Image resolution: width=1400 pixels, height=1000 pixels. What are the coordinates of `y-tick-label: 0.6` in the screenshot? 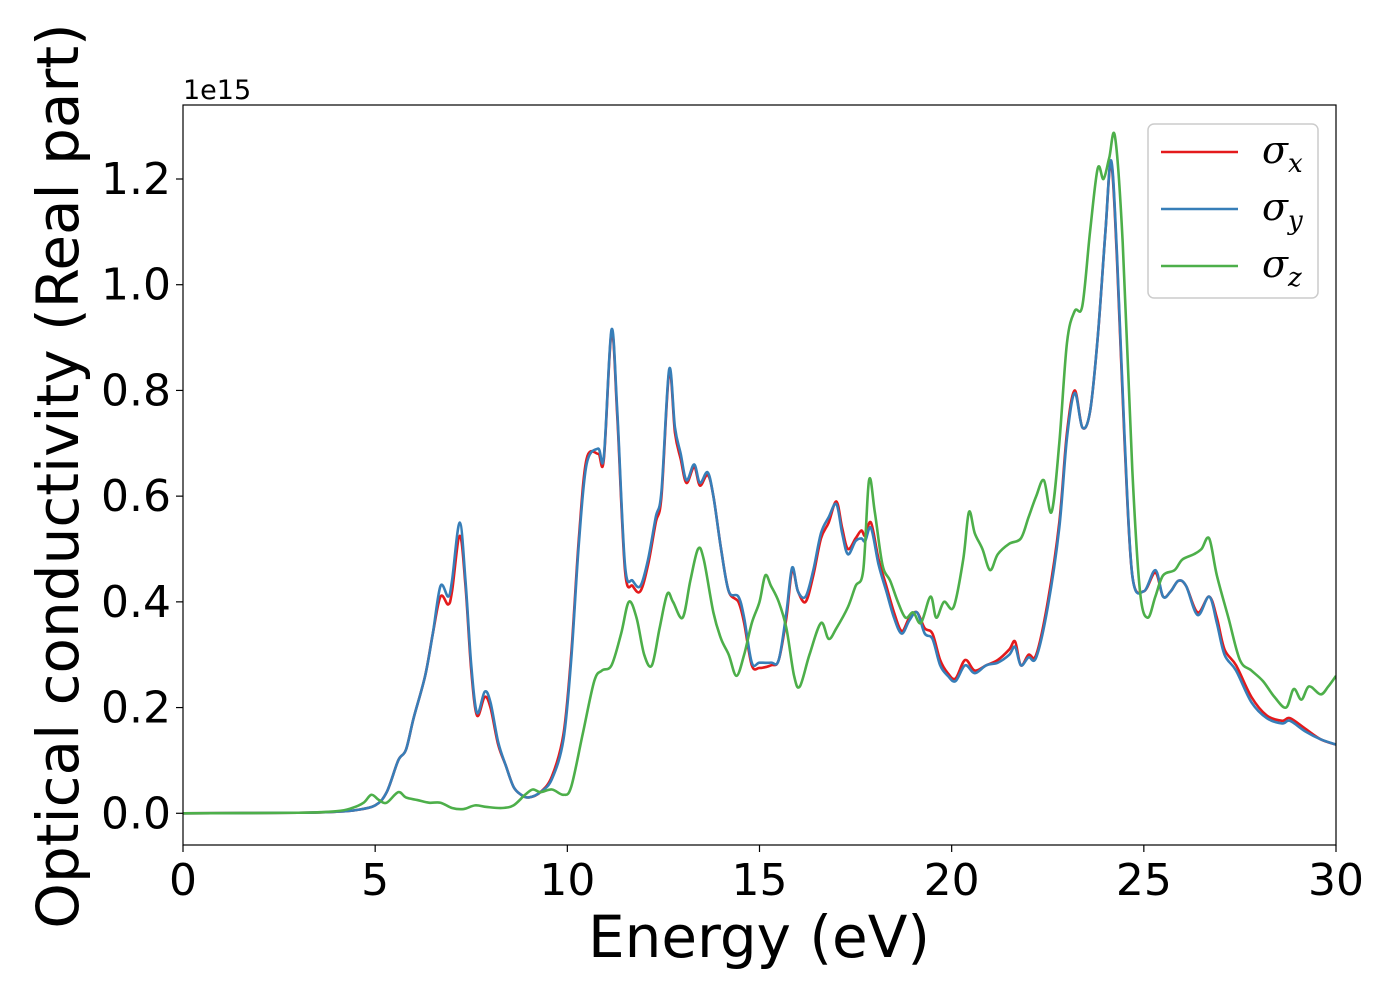 It's located at (136, 496).